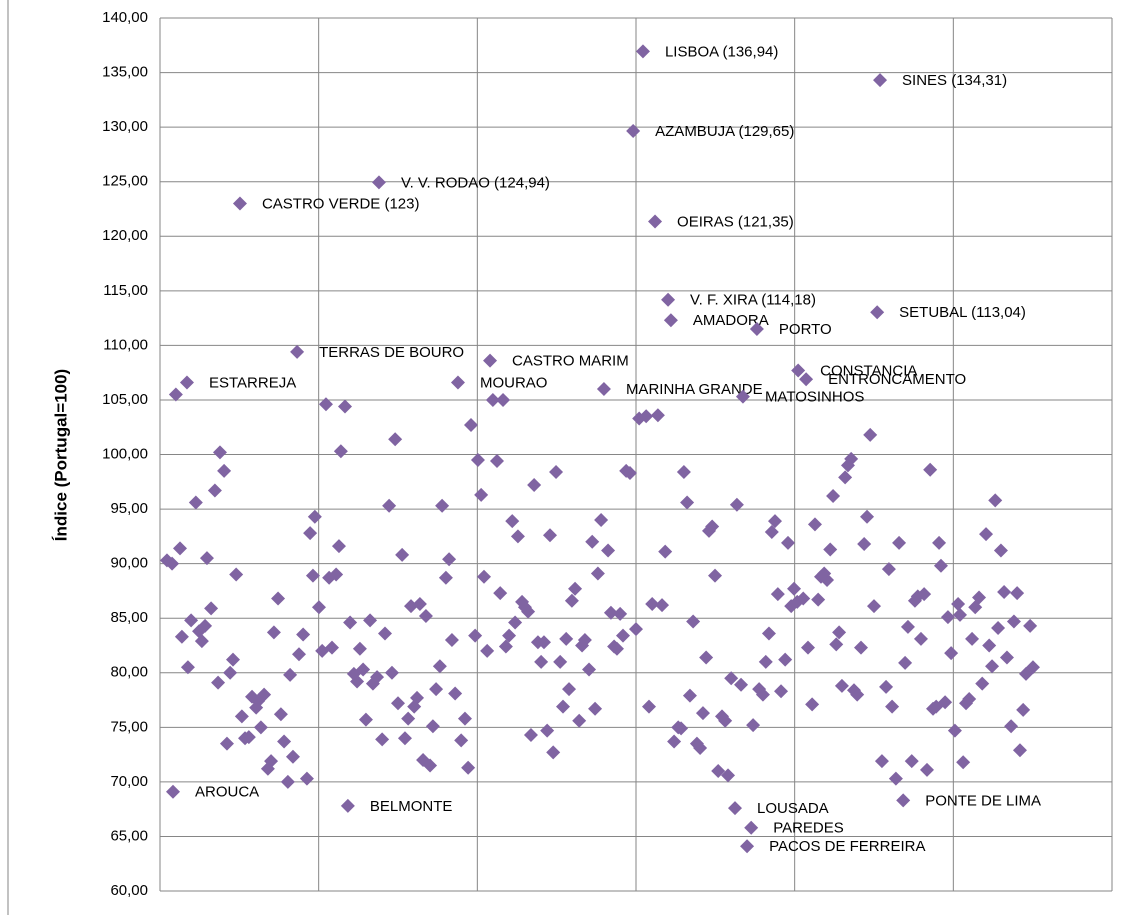 Image resolution: width=1128 pixels, height=915 pixels. What do you see at coordinates (125, 453) in the screenshot?
I see `y-tick-label: 100,00` at bounding box center [125, 453].